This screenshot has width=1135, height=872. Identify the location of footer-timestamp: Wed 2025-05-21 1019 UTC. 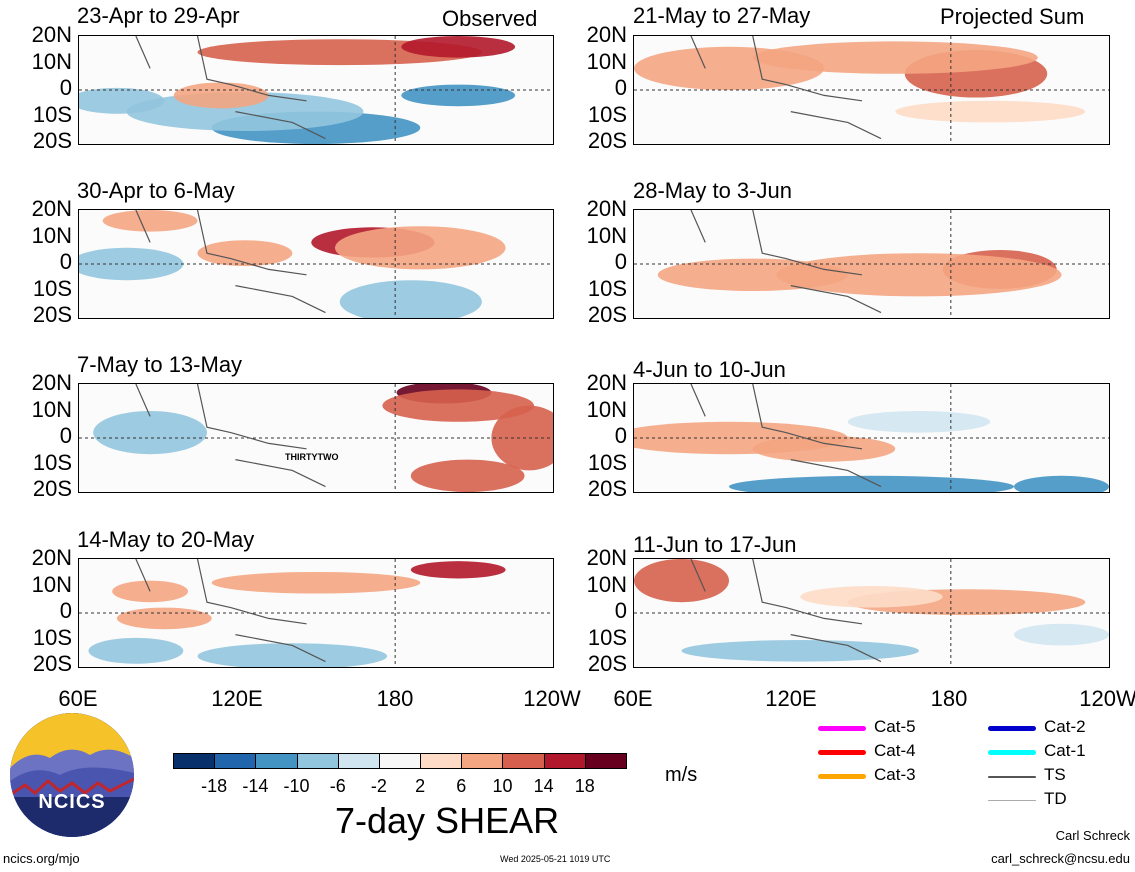
(555, 859).